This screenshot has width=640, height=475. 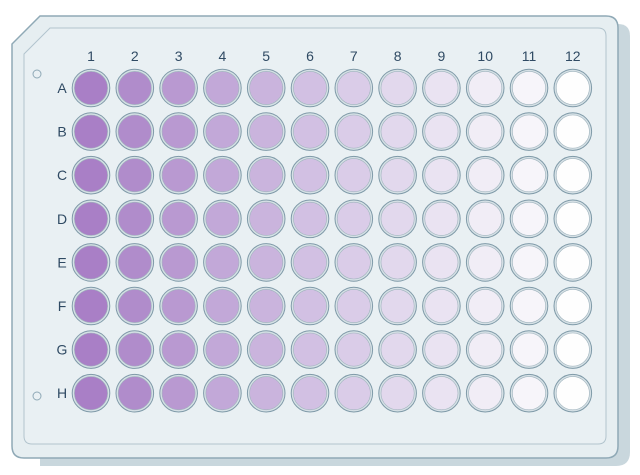 I want to click on well-A6, so click(x=310, y=88).